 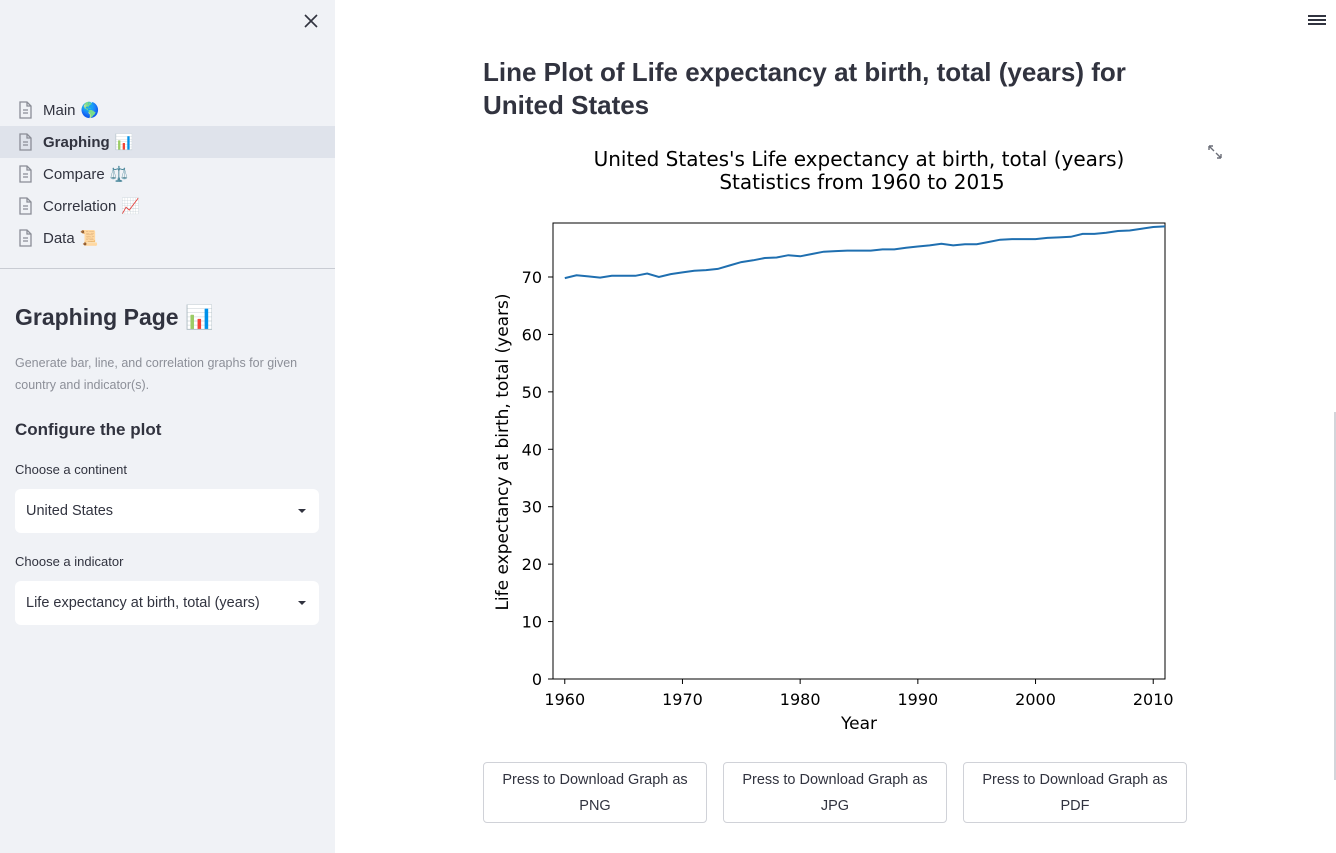 What do you see at coordinates (71, 469) in the screenshot?
I see `continent-label: Choose a continent` at bounding box center [71, 469].